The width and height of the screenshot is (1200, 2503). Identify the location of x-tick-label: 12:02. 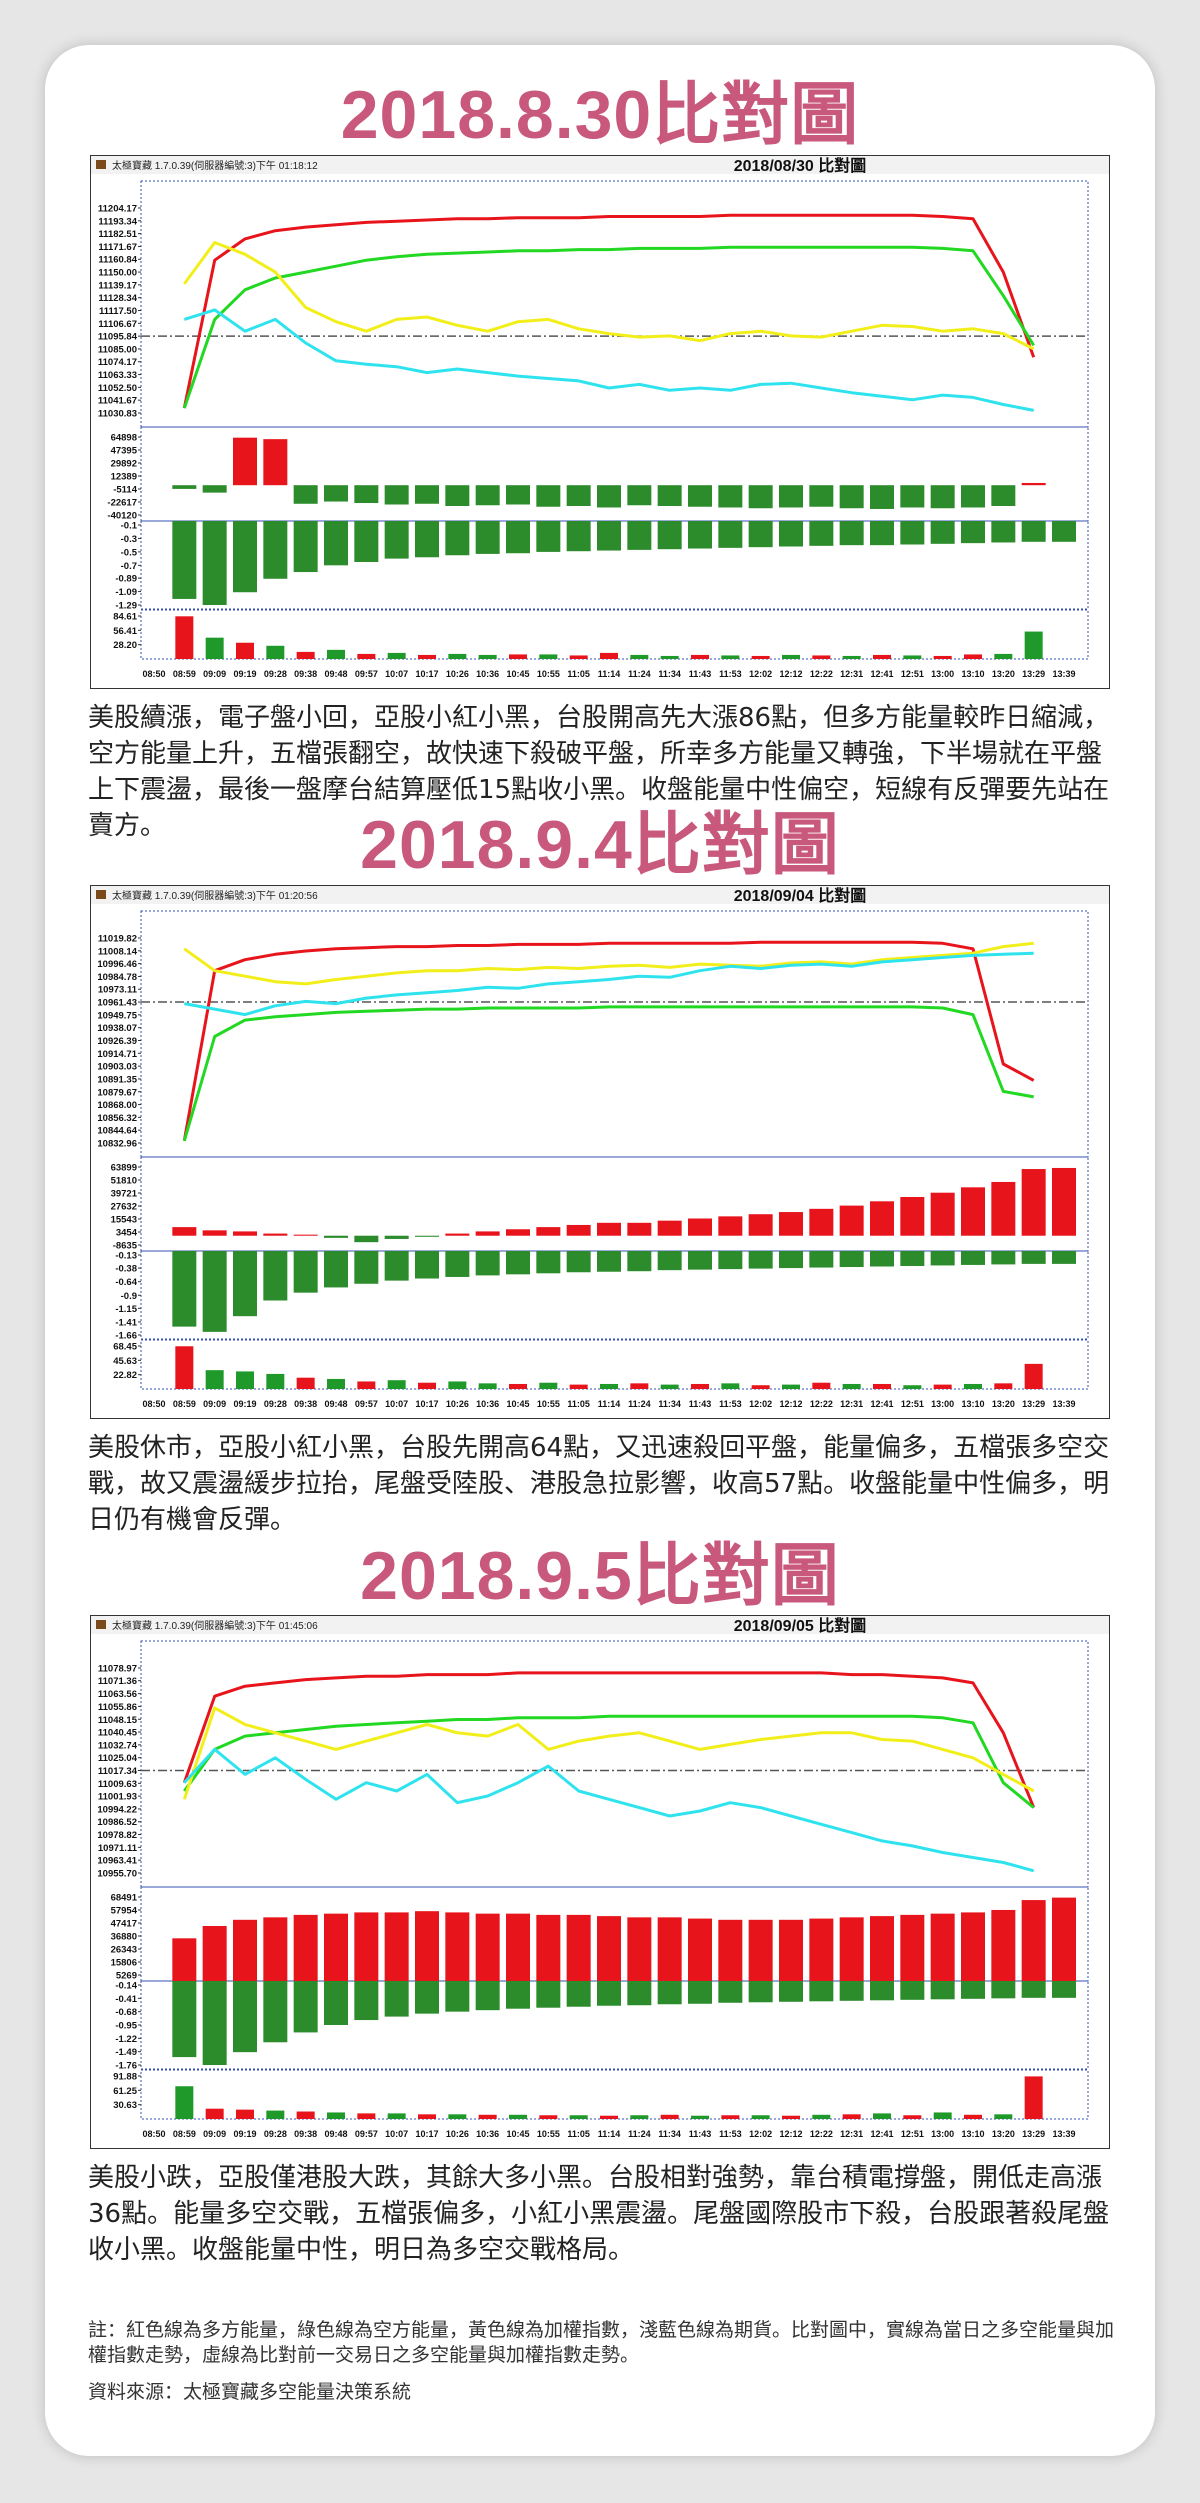
(760, 2134).